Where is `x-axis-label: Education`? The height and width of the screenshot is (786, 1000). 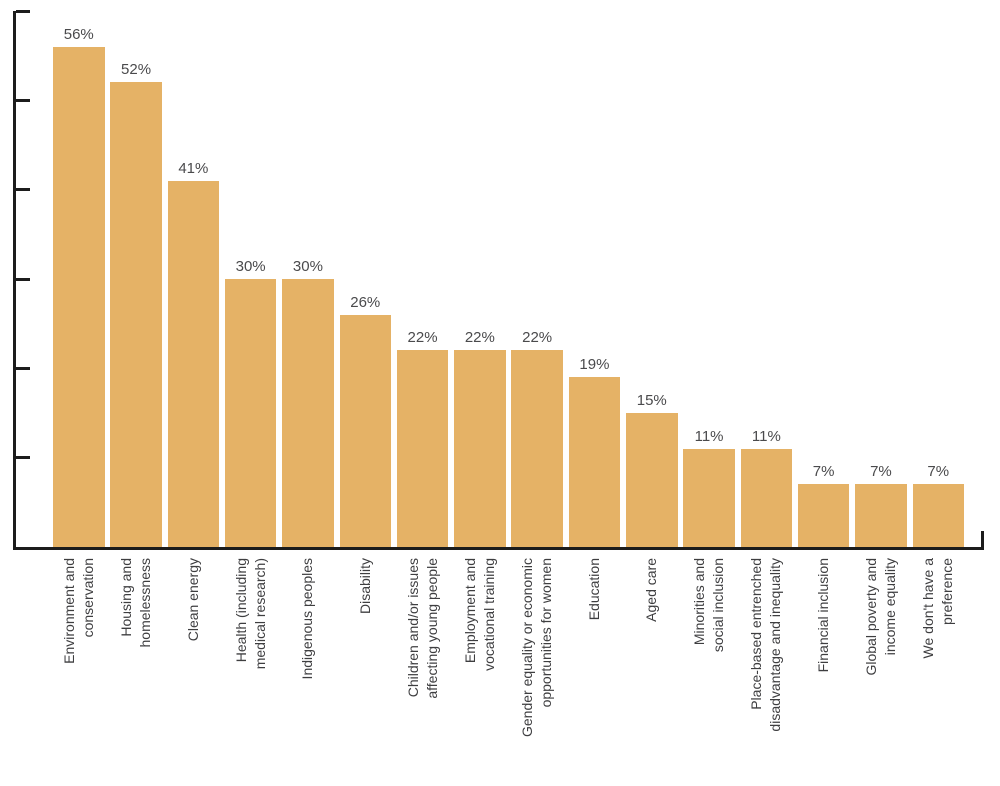 x-axis-label: Education is located at coordinates (593, 589).